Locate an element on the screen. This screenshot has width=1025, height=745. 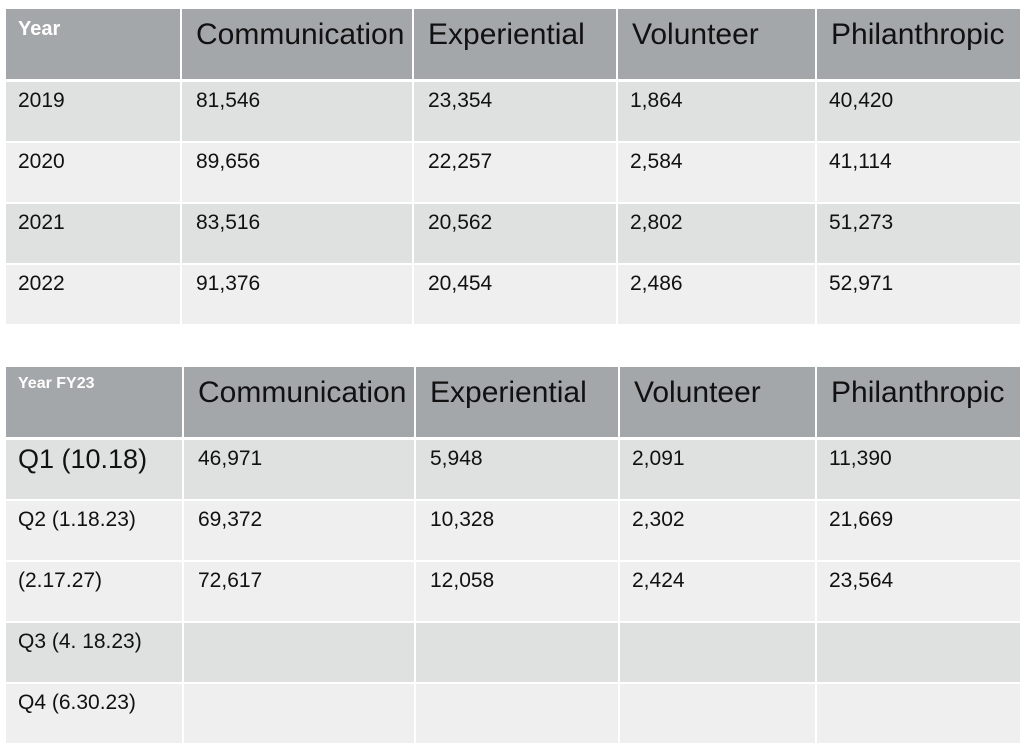
row-label: Q3 (4. 18.23) is located at coordinates (95, 653).